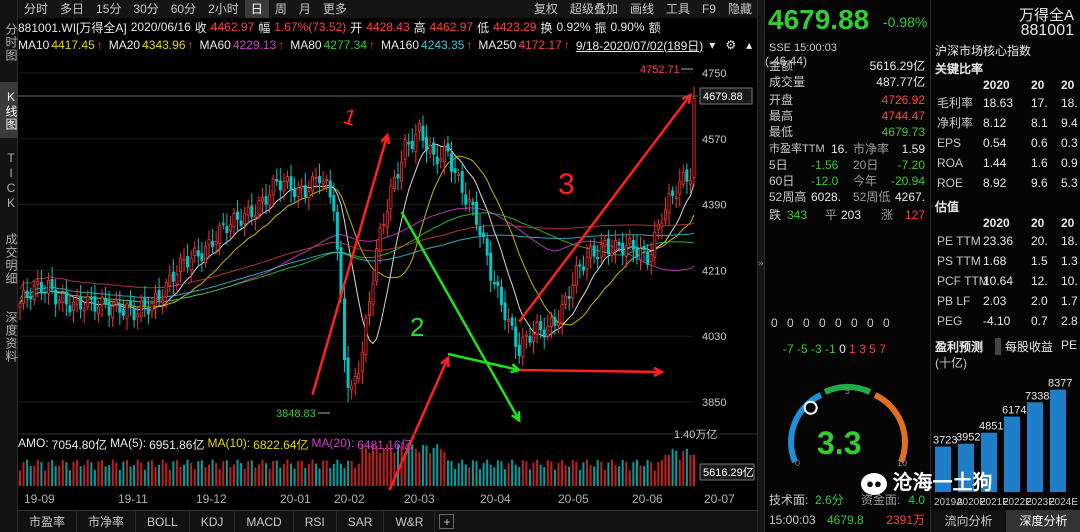  I want to click on period-weekly: 周, so click(280, 9).